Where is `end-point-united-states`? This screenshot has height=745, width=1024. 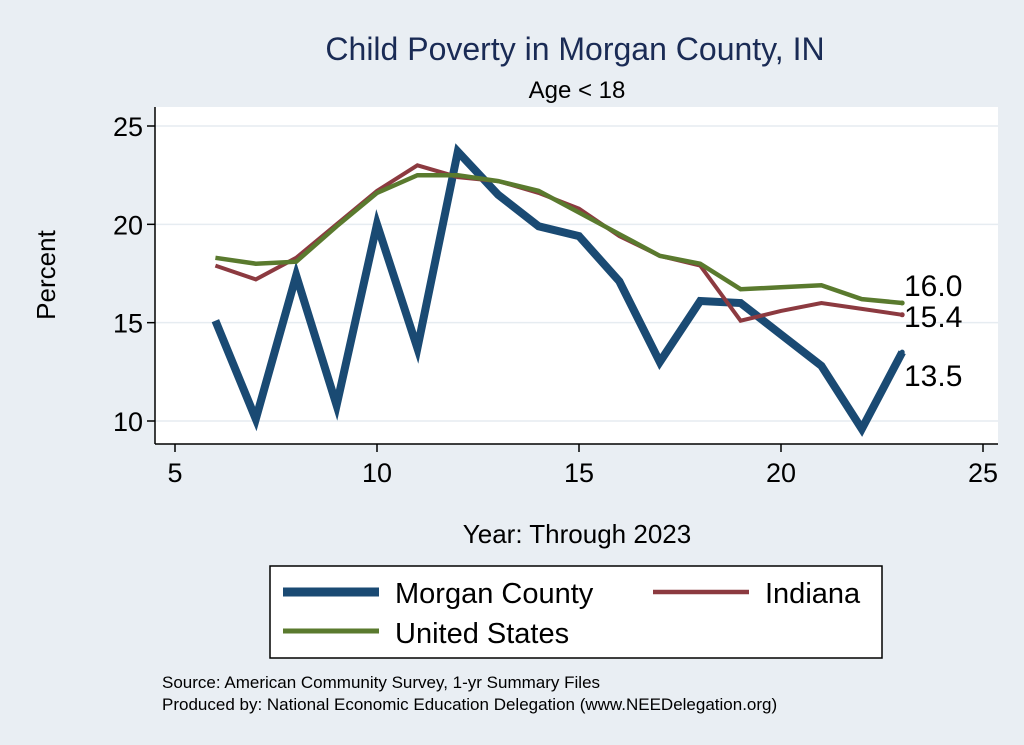
end-point-united-states is located at coordinates (902, 303).